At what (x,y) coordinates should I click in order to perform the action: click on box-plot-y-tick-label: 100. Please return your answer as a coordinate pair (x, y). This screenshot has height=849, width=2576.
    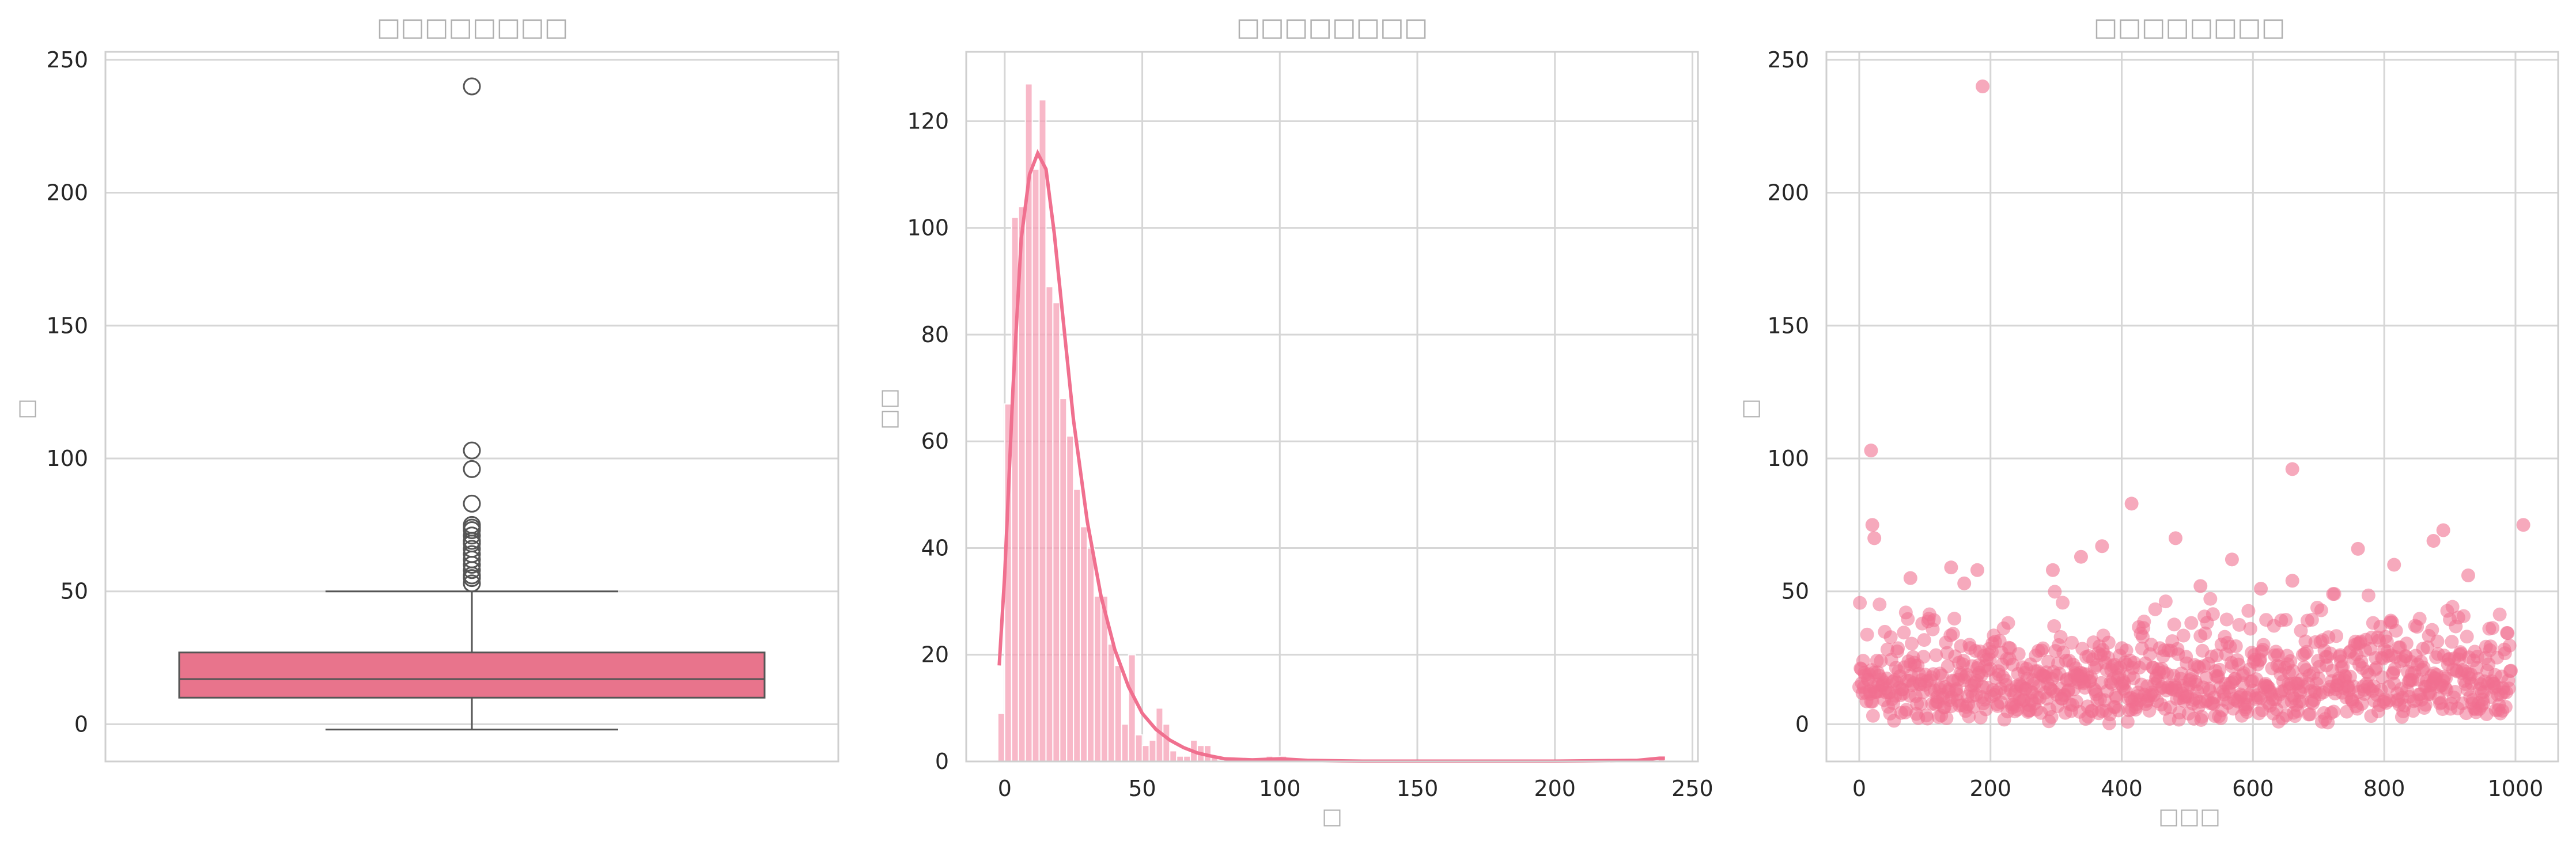
    Looking at the image, I should click on (67, 458).